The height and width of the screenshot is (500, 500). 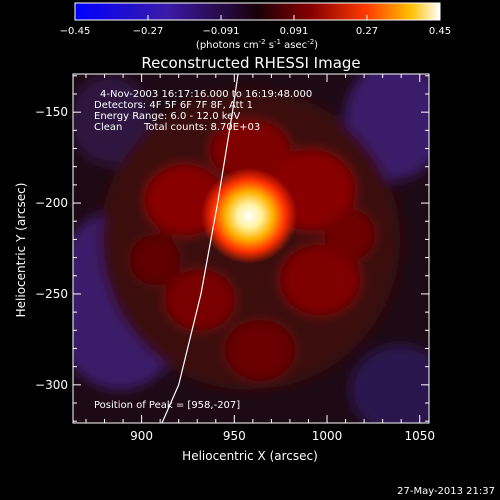 What do you see at coordinates (167, 405) in the screenshot?
I see `annotation-peak: Position of Peak = [958,-207]` at bounding box center [167, 405].